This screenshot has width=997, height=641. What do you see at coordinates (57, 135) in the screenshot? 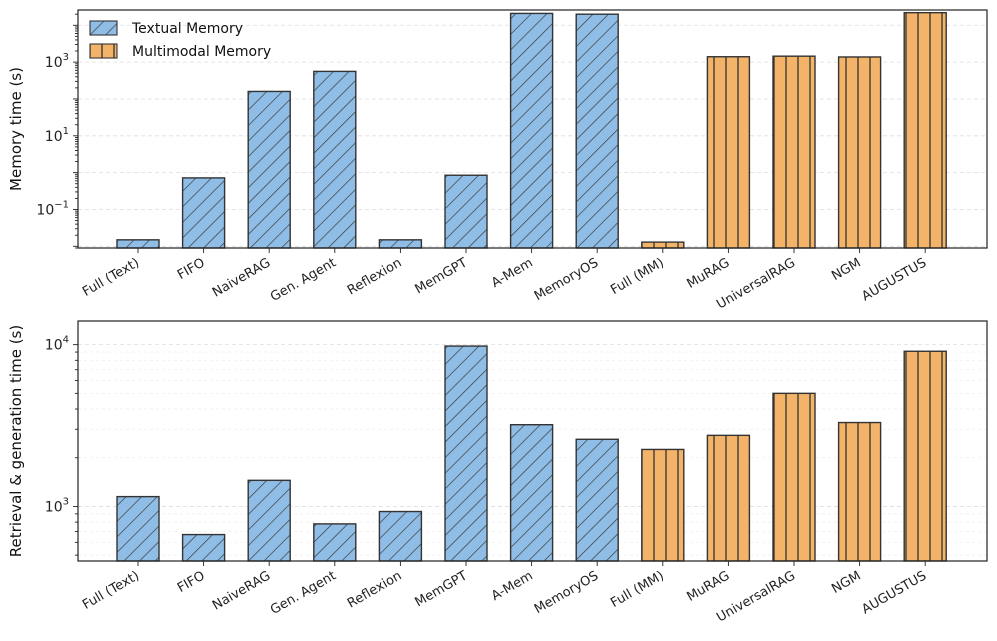
I see `y-tick-label: 10¹` at bounding box center [57, 135].